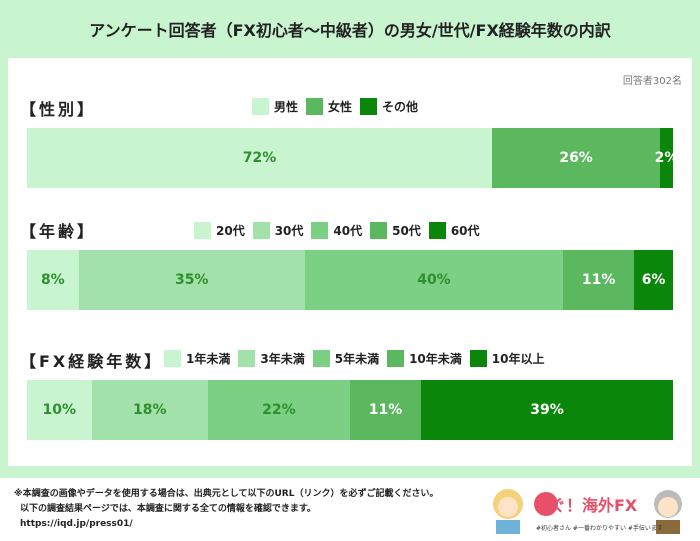 This screenshot has width=700, height=541. Describe the element at coordinates (652, 81) in the screenshot. I see `respondent-count: 回答者302名` at that location.